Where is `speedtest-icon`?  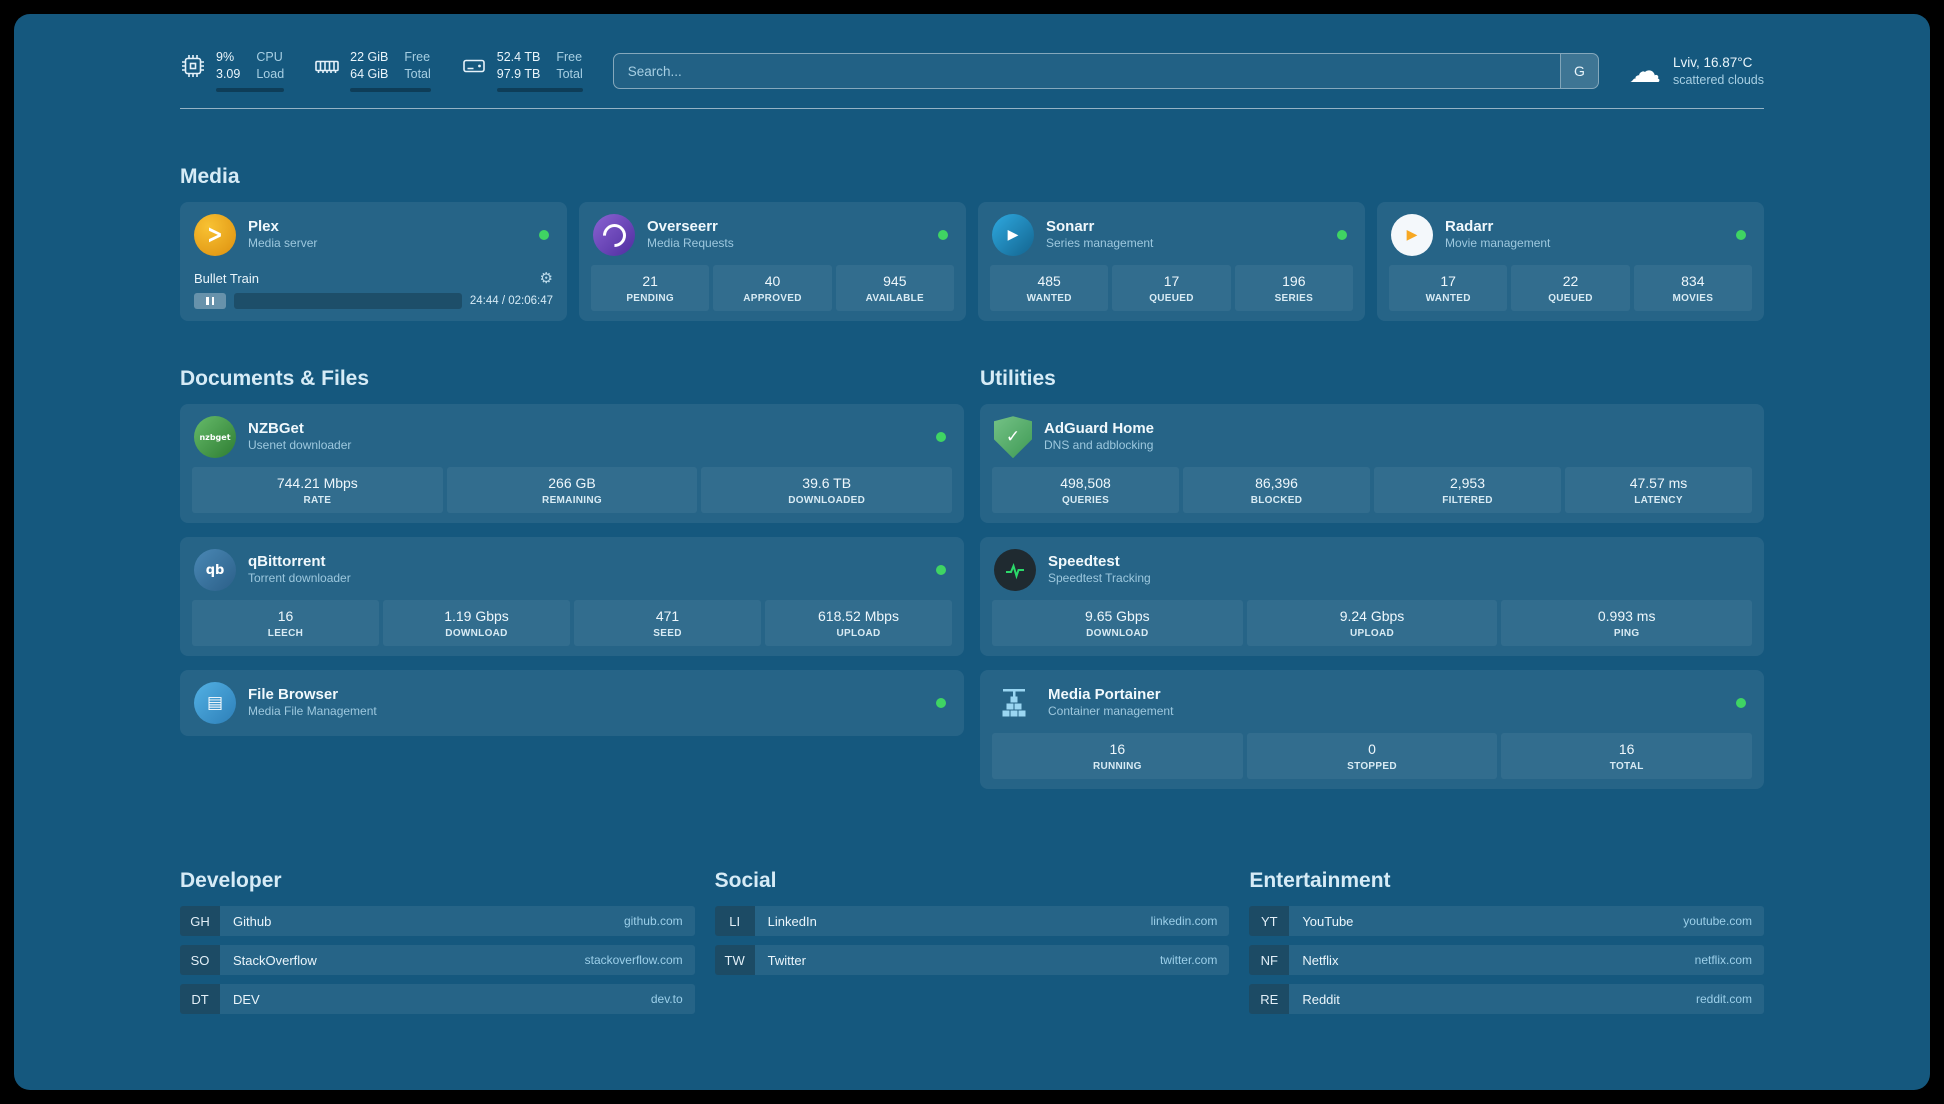 speedtest-icon is located at coordinates (1015, 570).